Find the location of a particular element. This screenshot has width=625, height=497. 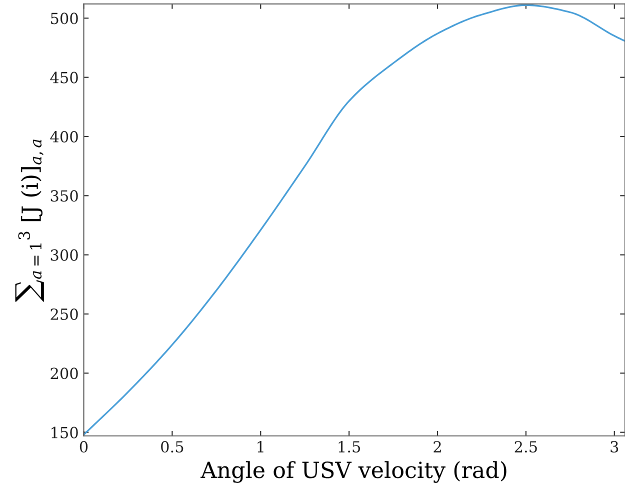

y-tick-label: 250 is located at coordinates (64, 314).